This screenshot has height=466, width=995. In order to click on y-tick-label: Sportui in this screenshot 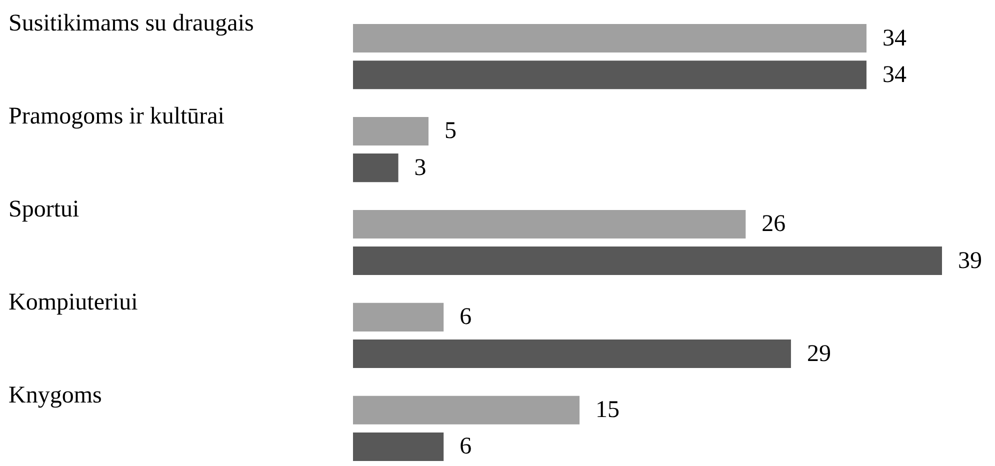, I will do `click(44, 209)`.